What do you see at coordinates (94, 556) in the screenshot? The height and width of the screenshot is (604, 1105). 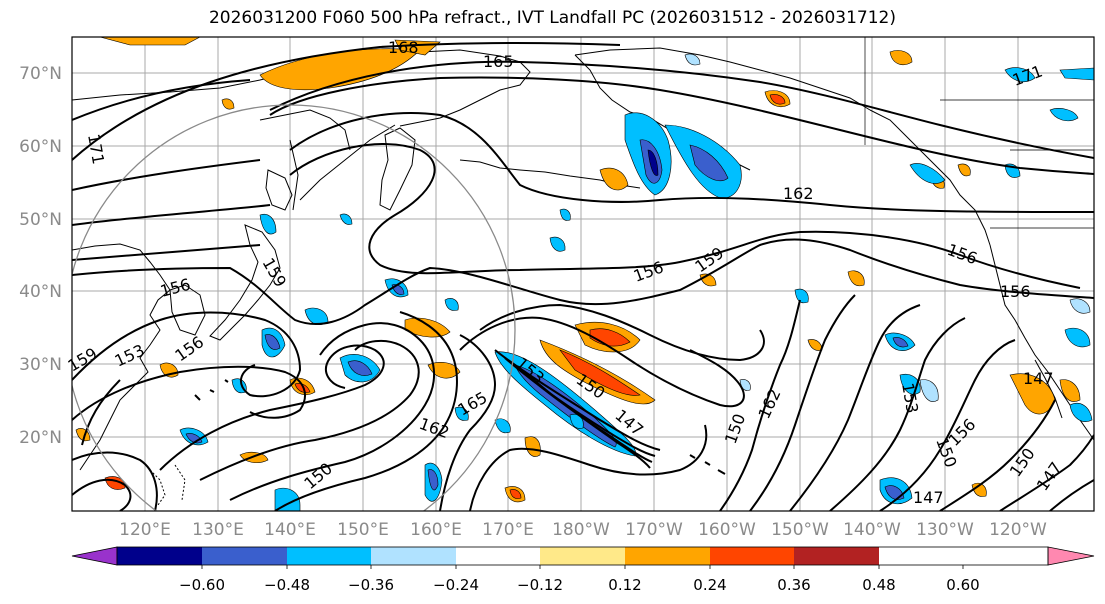 I see `colorbar-extend-low` at bounding box center [94, 556].